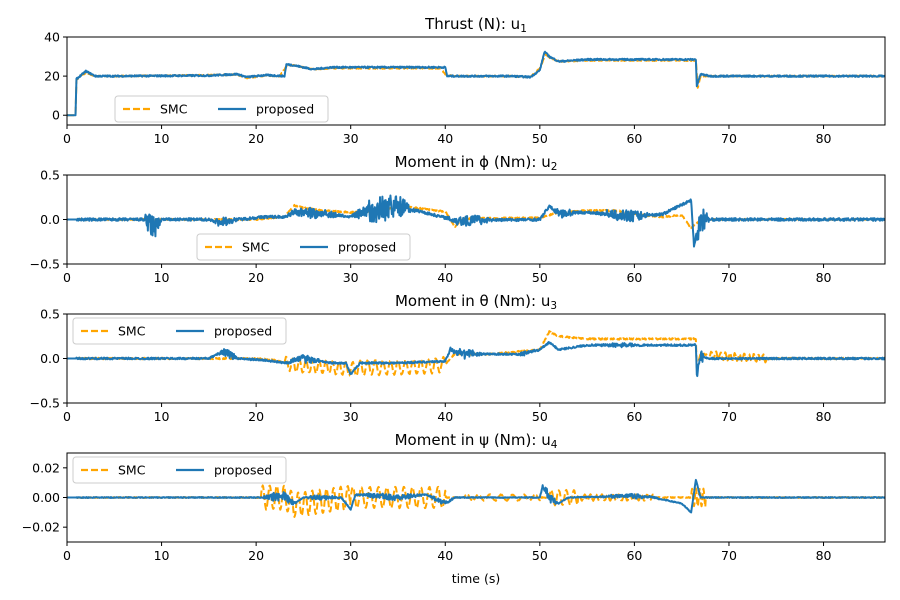 The width and height of the screenshot is (900, 600). Describe the element at coordinates (476, 441) in the screenshot. I see `panel-title: Moment in ψ (Nm): u4` at that location.